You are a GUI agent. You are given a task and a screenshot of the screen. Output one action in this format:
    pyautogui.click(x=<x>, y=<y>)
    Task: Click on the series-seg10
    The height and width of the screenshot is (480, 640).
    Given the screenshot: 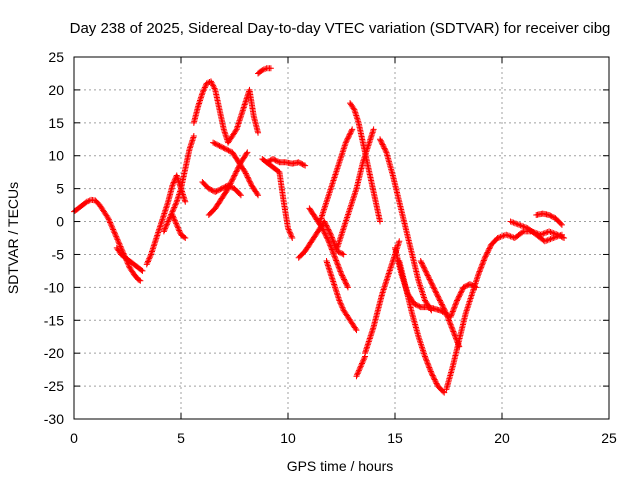 What is the action you would take?
    pyautogui.click(x=236, y=169)
    